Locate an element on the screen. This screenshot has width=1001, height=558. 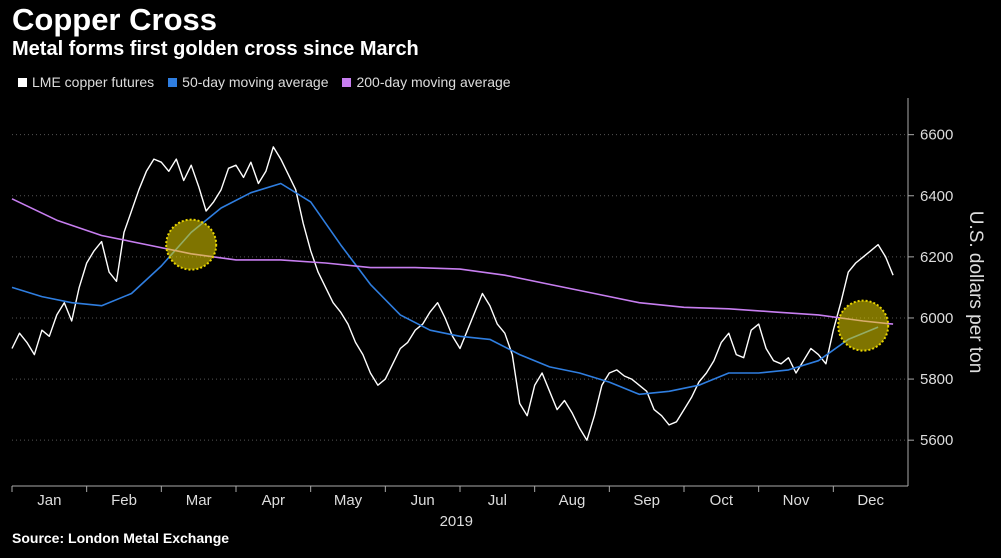
x-tick-label-Oct: Oct is located at coordinates (722, 500).